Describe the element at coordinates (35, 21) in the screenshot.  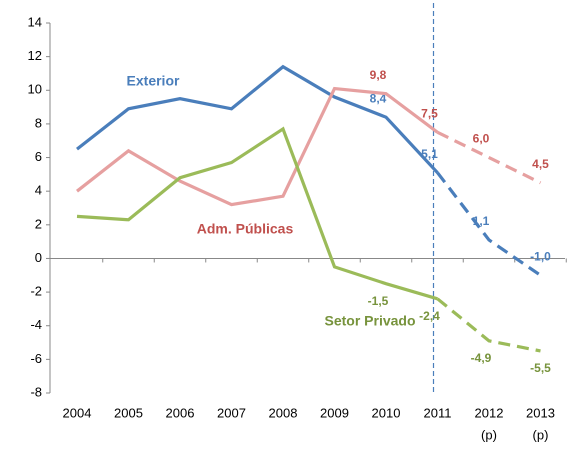
I see `y-tick-label: 14` at that location.